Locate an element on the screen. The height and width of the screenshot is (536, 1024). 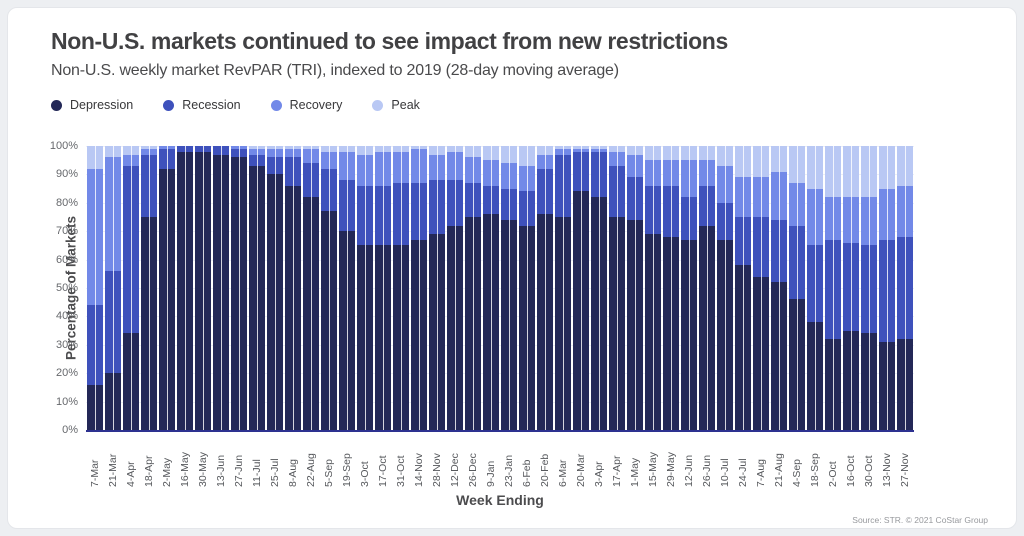
y-tick-label: 90% is located at coordinates (66, 174).